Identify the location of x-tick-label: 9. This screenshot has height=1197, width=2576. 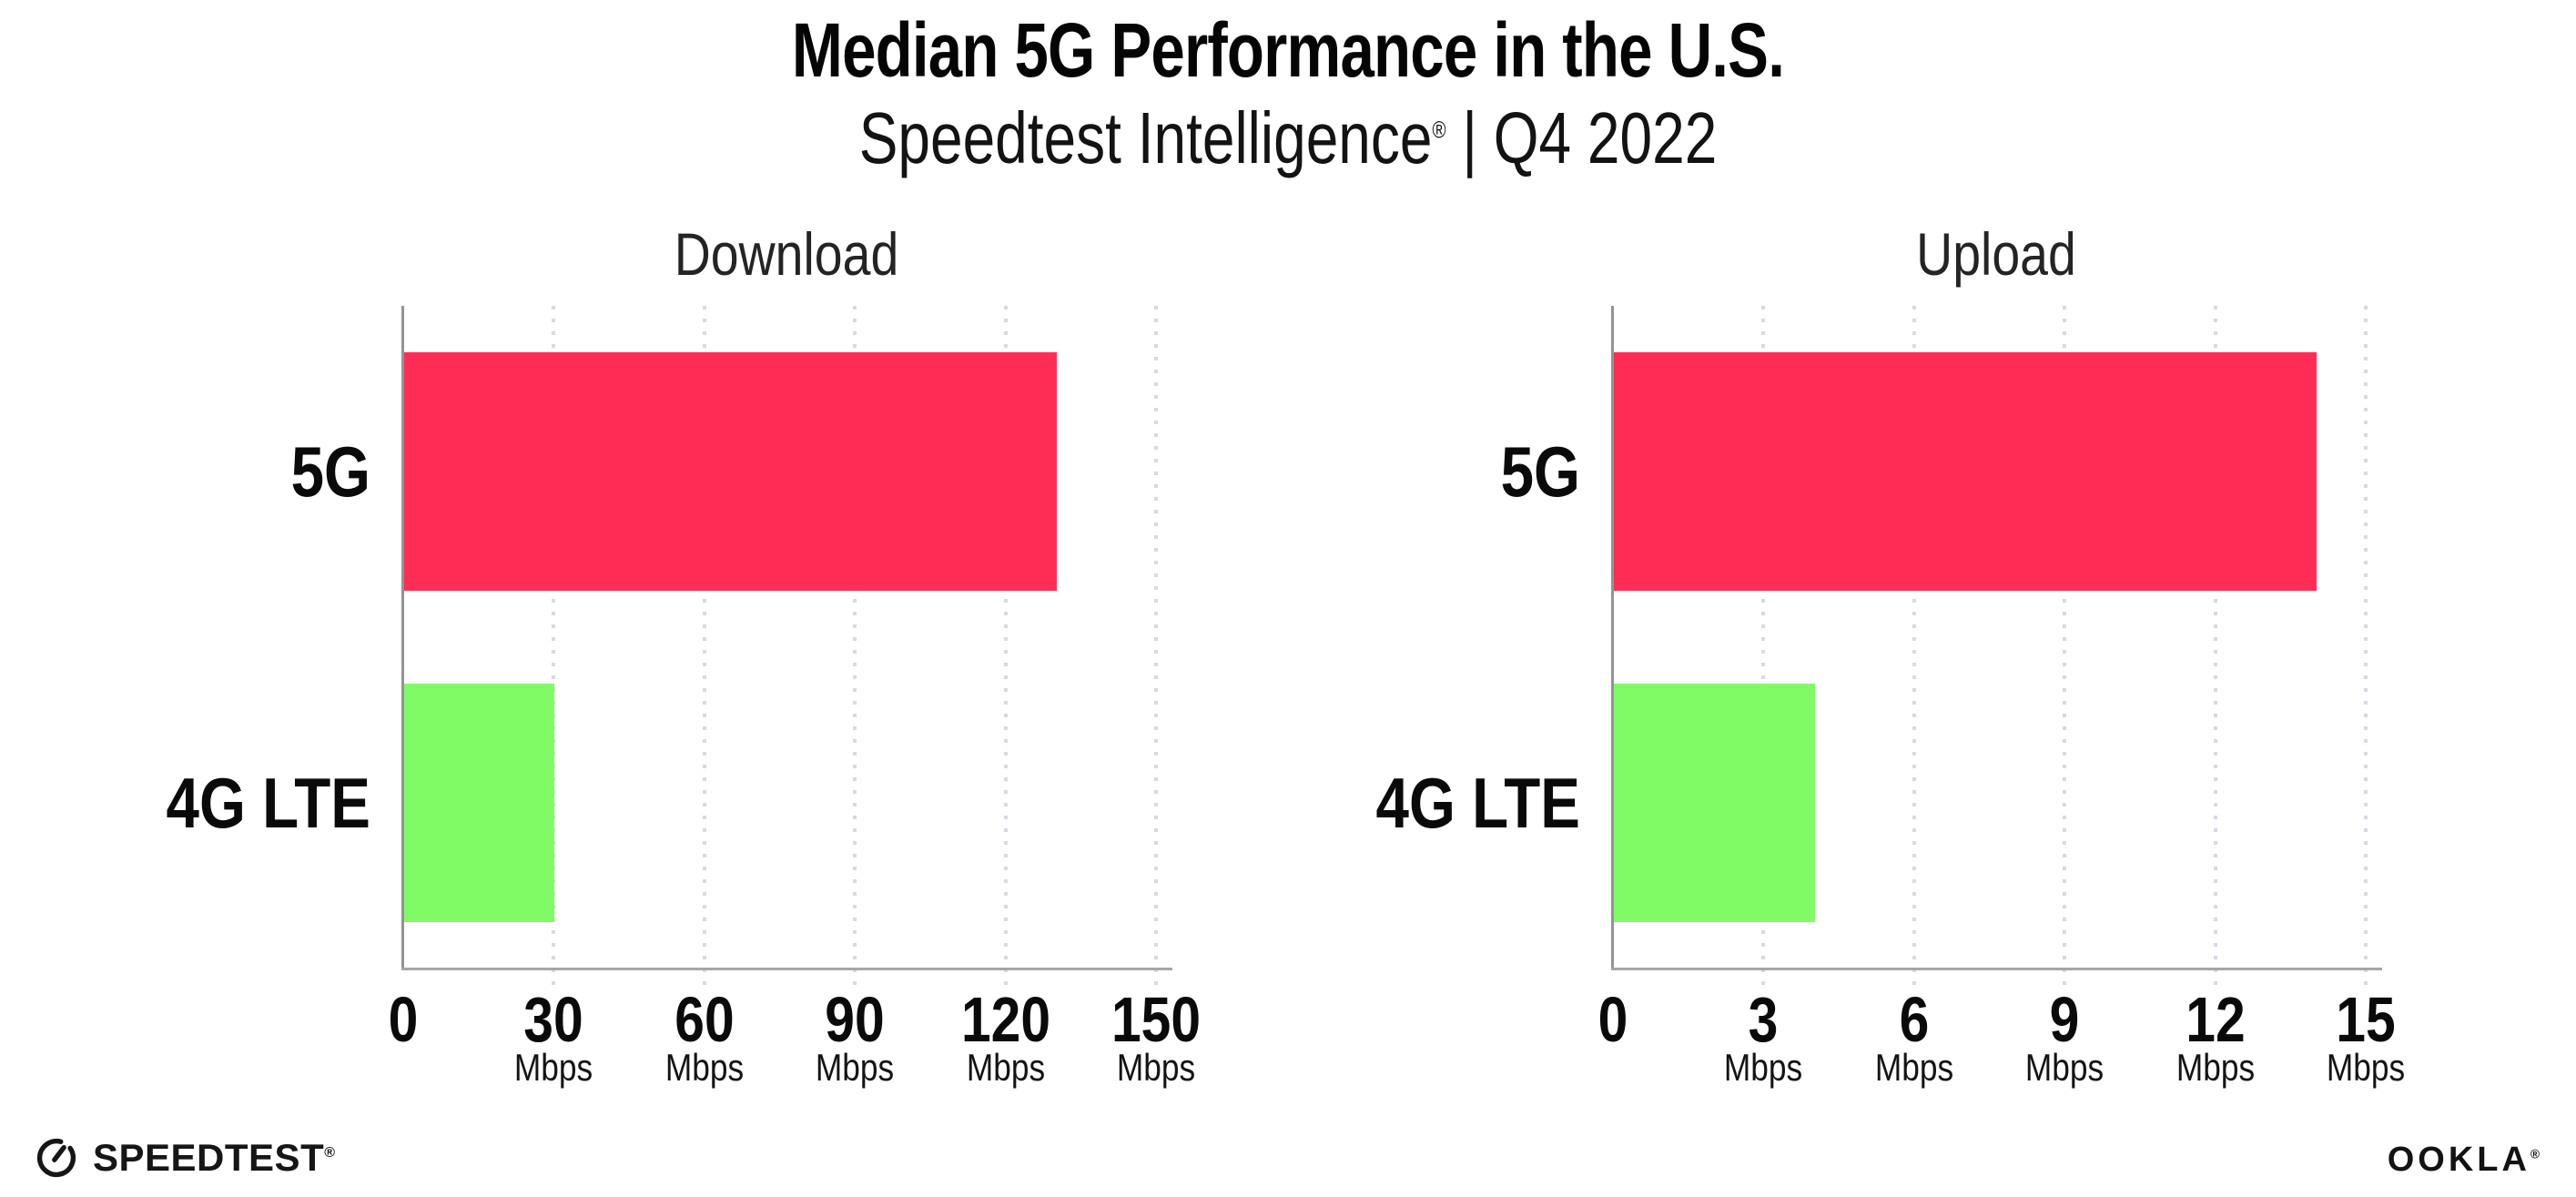
(2064, 1020).